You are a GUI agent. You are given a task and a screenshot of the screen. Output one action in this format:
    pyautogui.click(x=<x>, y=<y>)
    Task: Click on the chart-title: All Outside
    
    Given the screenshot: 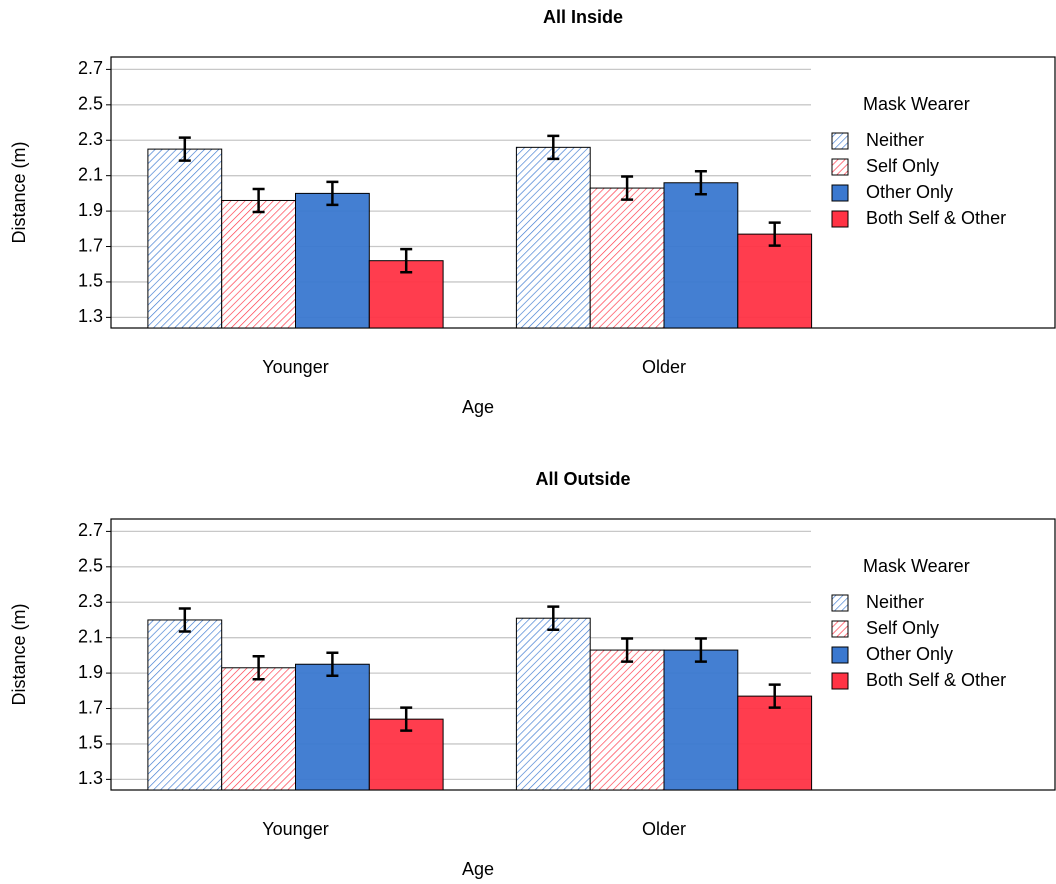 What is the action you would take?
    pyautogui.click(x=582, y=479)
    